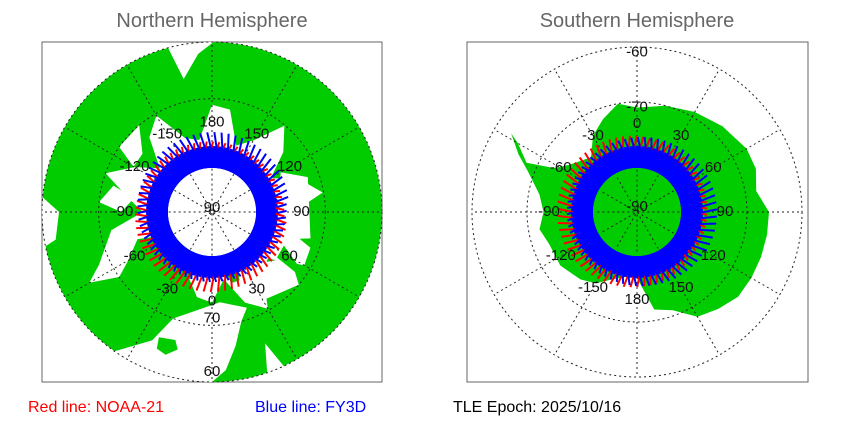  Describe the element at coordinates (212, 318) in the screenshot. I see `latitude-label: 70` at that location.